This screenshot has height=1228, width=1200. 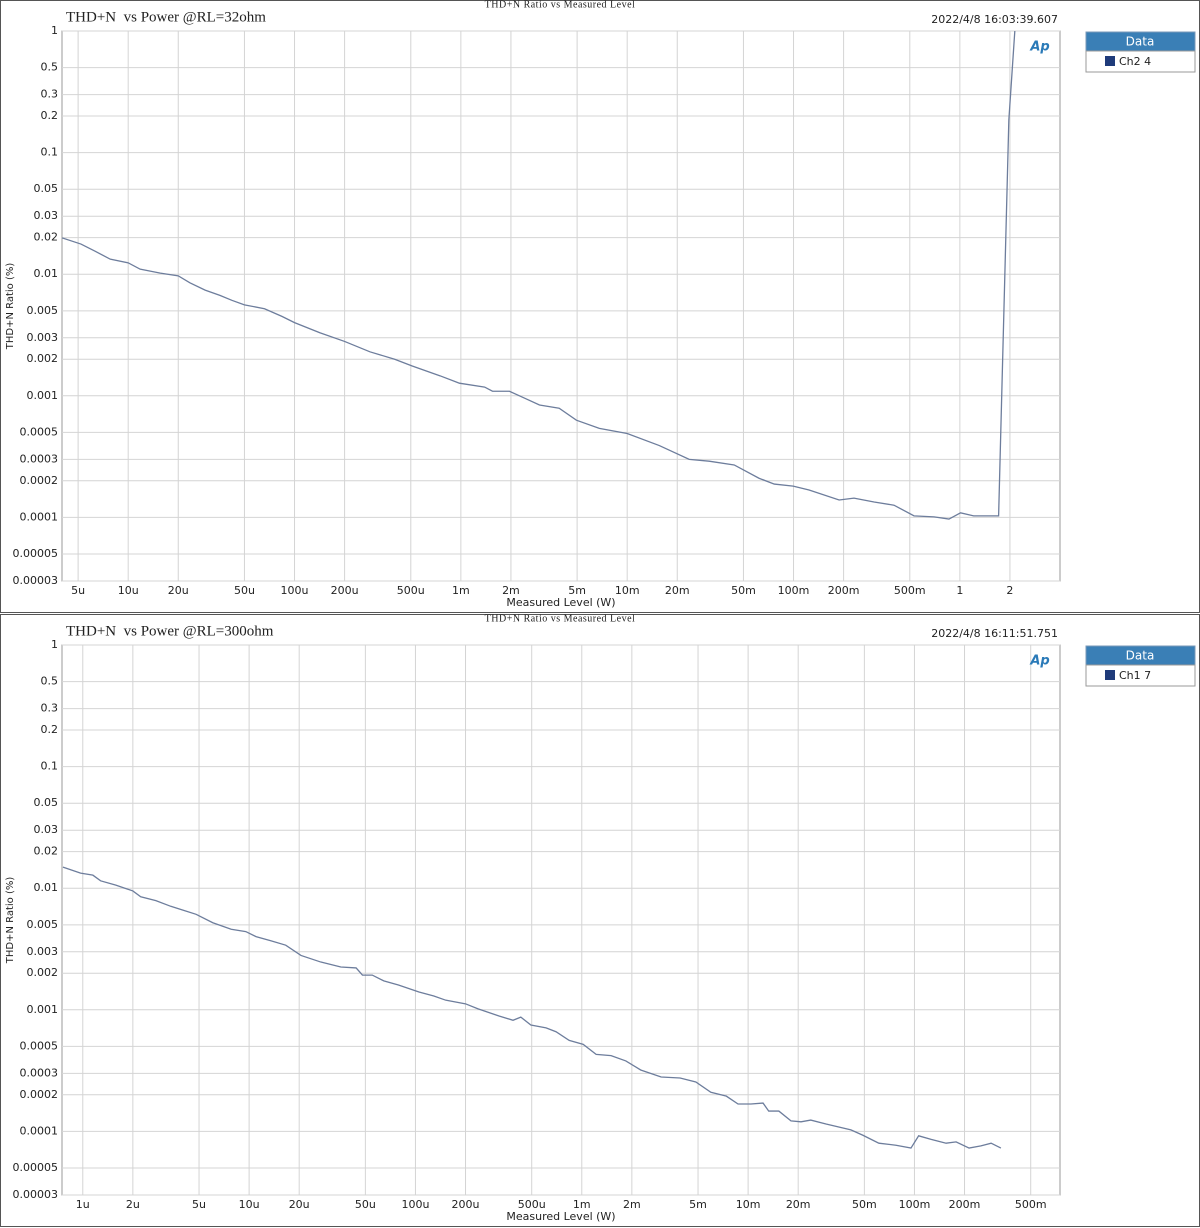 What do you see at coordinates (1135, 61) in the screenshot?
I see `legend-entry: Ch2 4` at bounding box center [1135, 61].